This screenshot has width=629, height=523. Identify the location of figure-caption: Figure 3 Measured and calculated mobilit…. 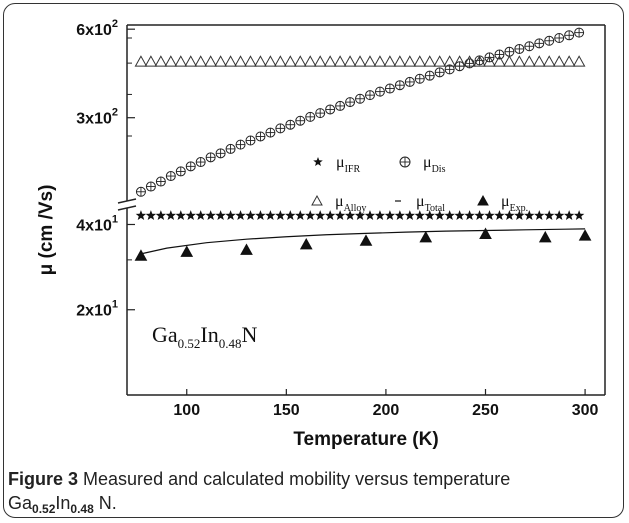
(308, 494).